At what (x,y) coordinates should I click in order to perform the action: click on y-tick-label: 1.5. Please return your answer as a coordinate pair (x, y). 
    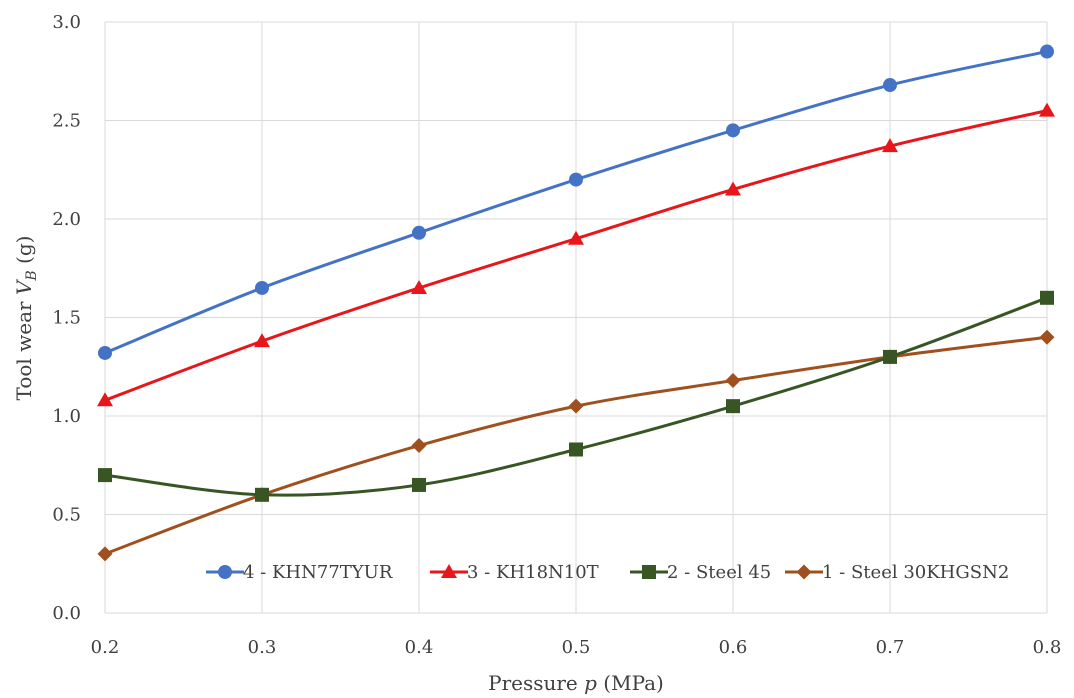
    Looking at the image, I should click on (66, 318).